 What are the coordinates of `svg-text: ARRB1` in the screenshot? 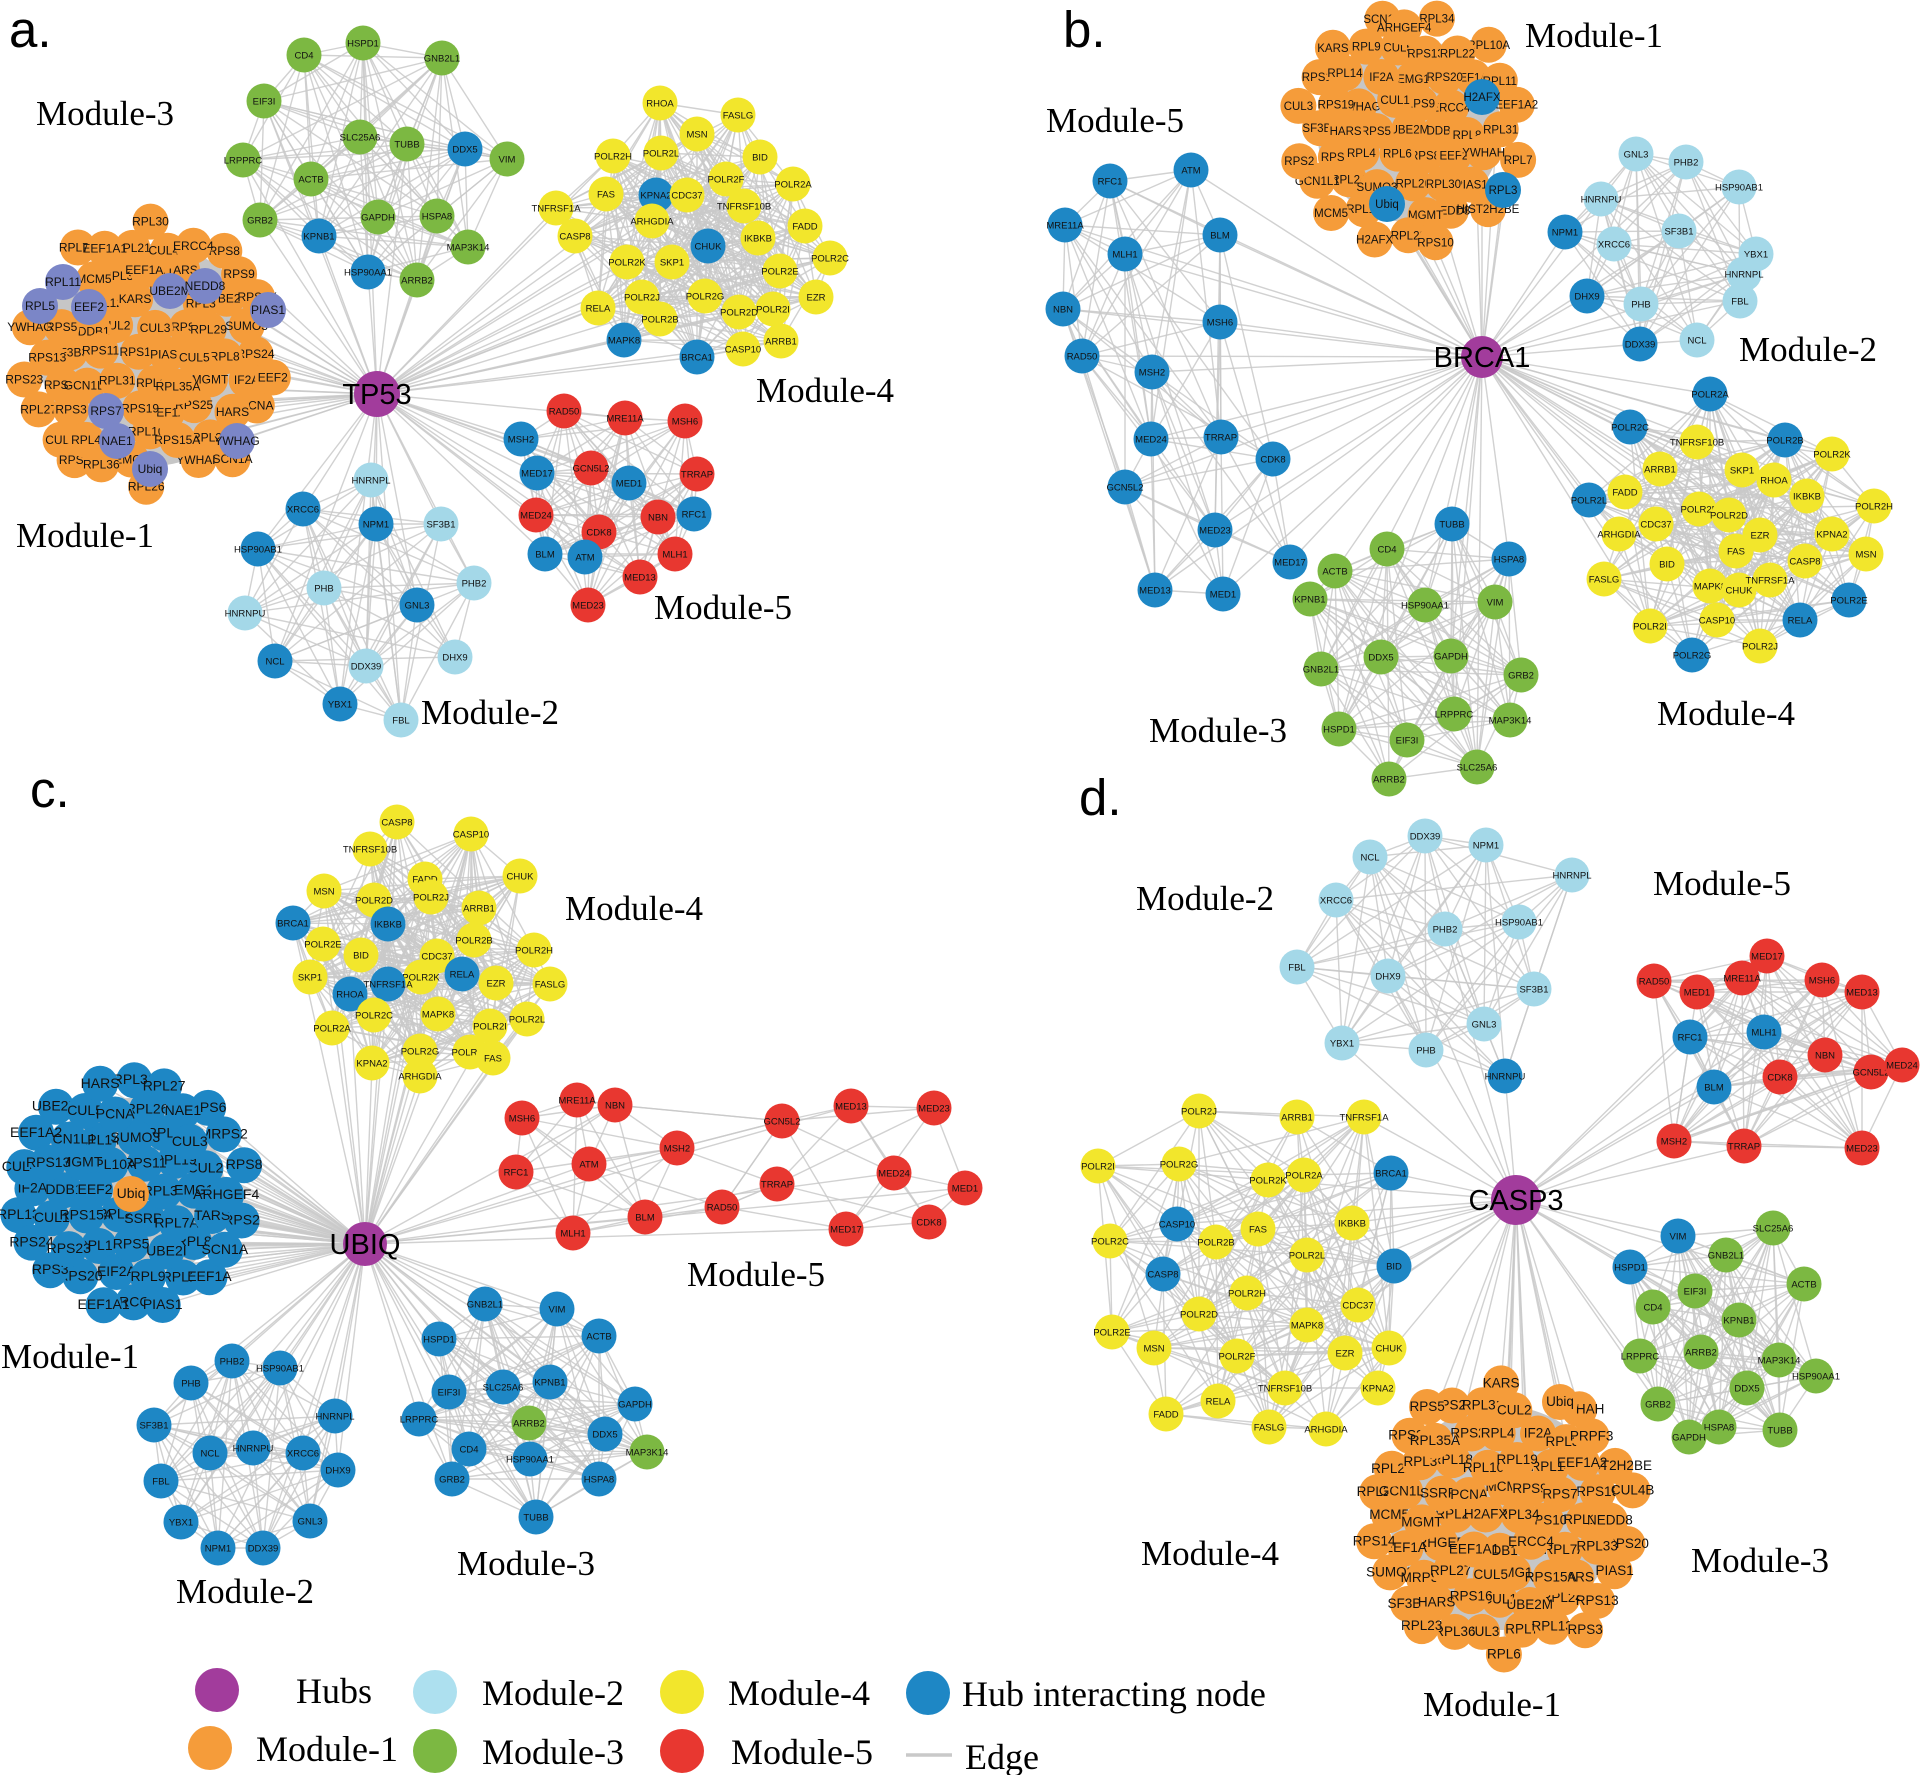 It's located at (1297, 1118).